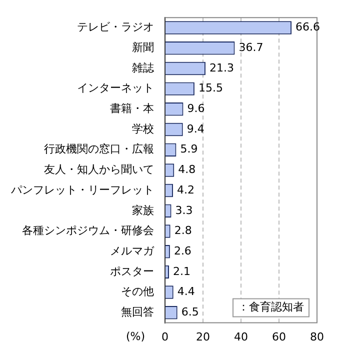  Describe the element at coordinates (187, 169) in the screenshot. I see `data-label: 4.8` at that location.